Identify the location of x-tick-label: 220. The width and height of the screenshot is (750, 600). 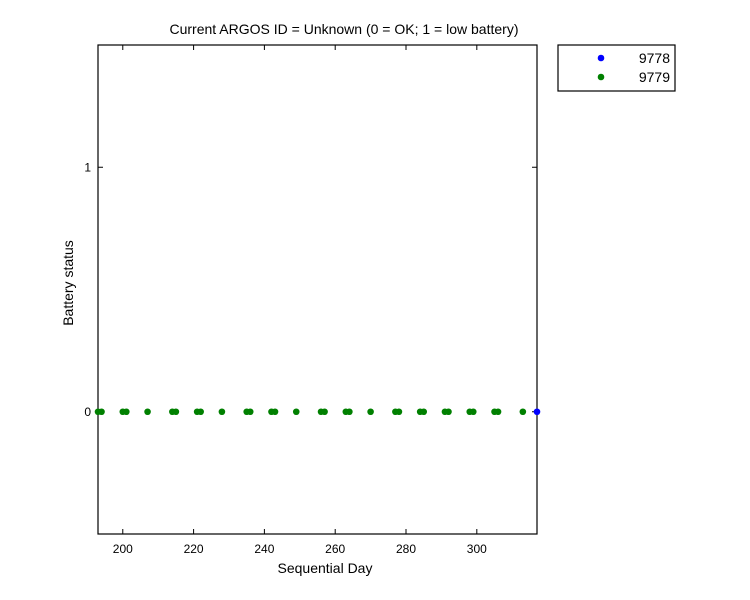
(194, 549).